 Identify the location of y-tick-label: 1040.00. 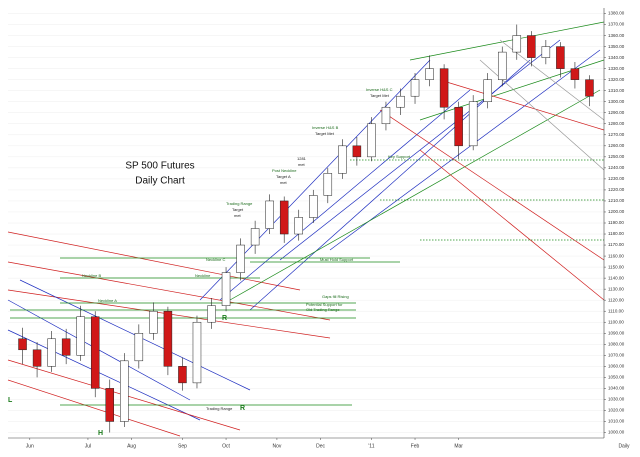
(616, 388).